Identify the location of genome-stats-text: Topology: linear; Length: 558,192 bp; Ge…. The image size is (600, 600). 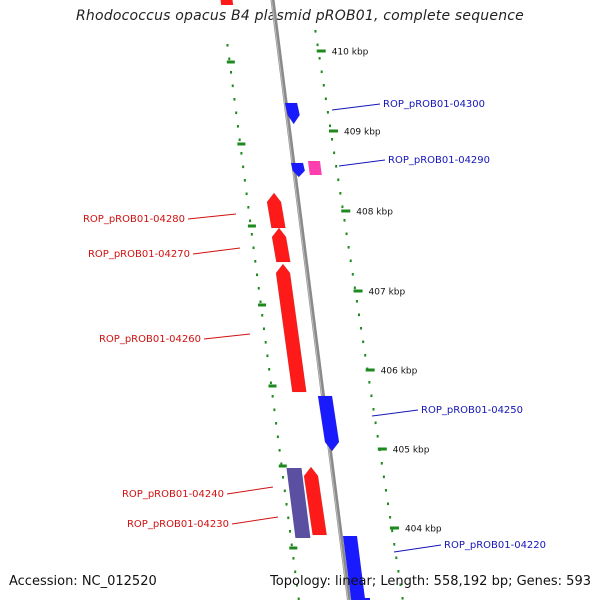
(430, 581).